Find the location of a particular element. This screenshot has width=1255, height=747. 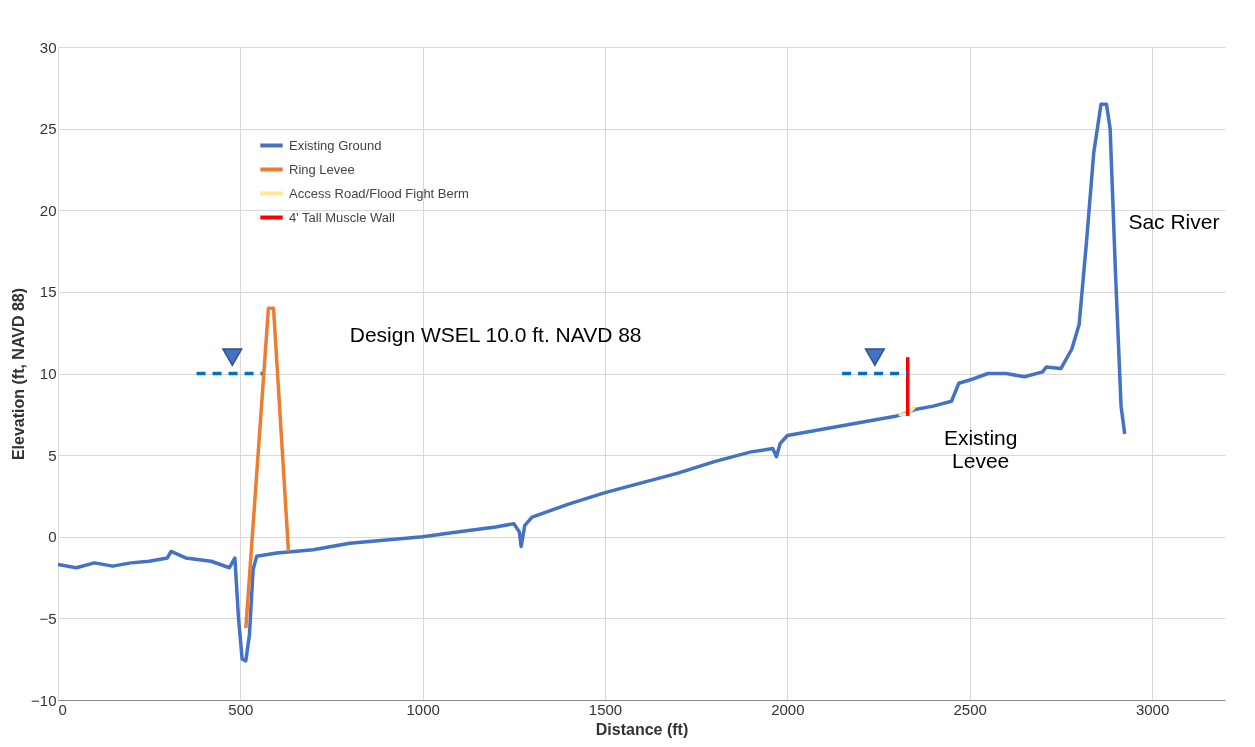

x-tick-label: 2000 is located at coordinates (788, 709).